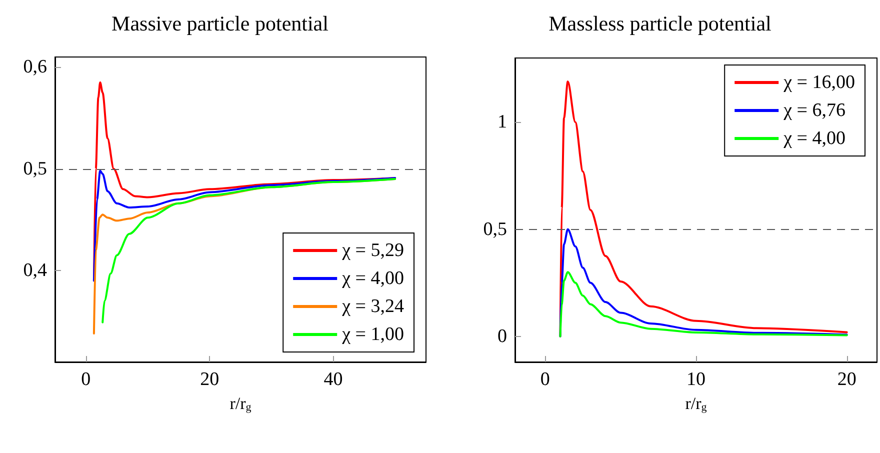 The width and height of the screenshot is (880, 453). Describe the element at coordinates (819, 82) in the screenshot. I see `legend-label: χ = 16,00` at that location.